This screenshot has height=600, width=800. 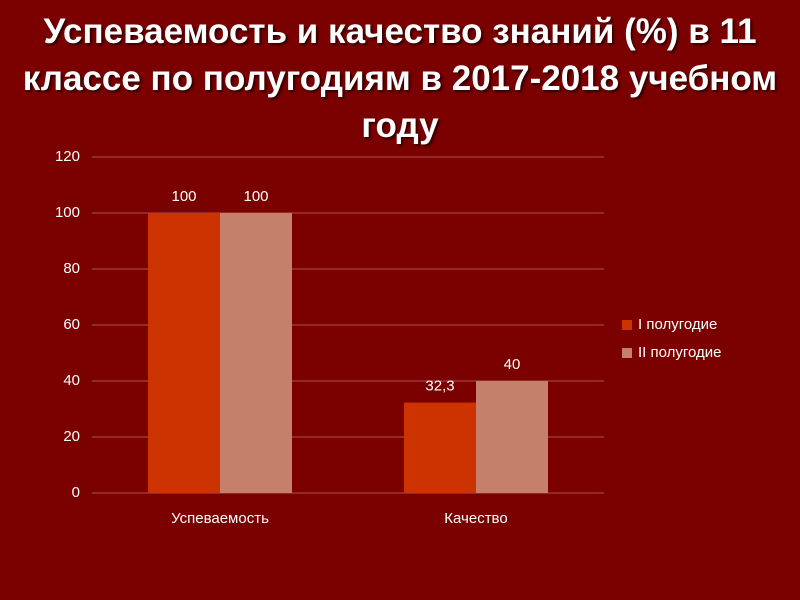 What do you see at coordinates (677, 324) in the screenshot?
I see `legend-label: I полугодие` at bounding box center [677, 324].